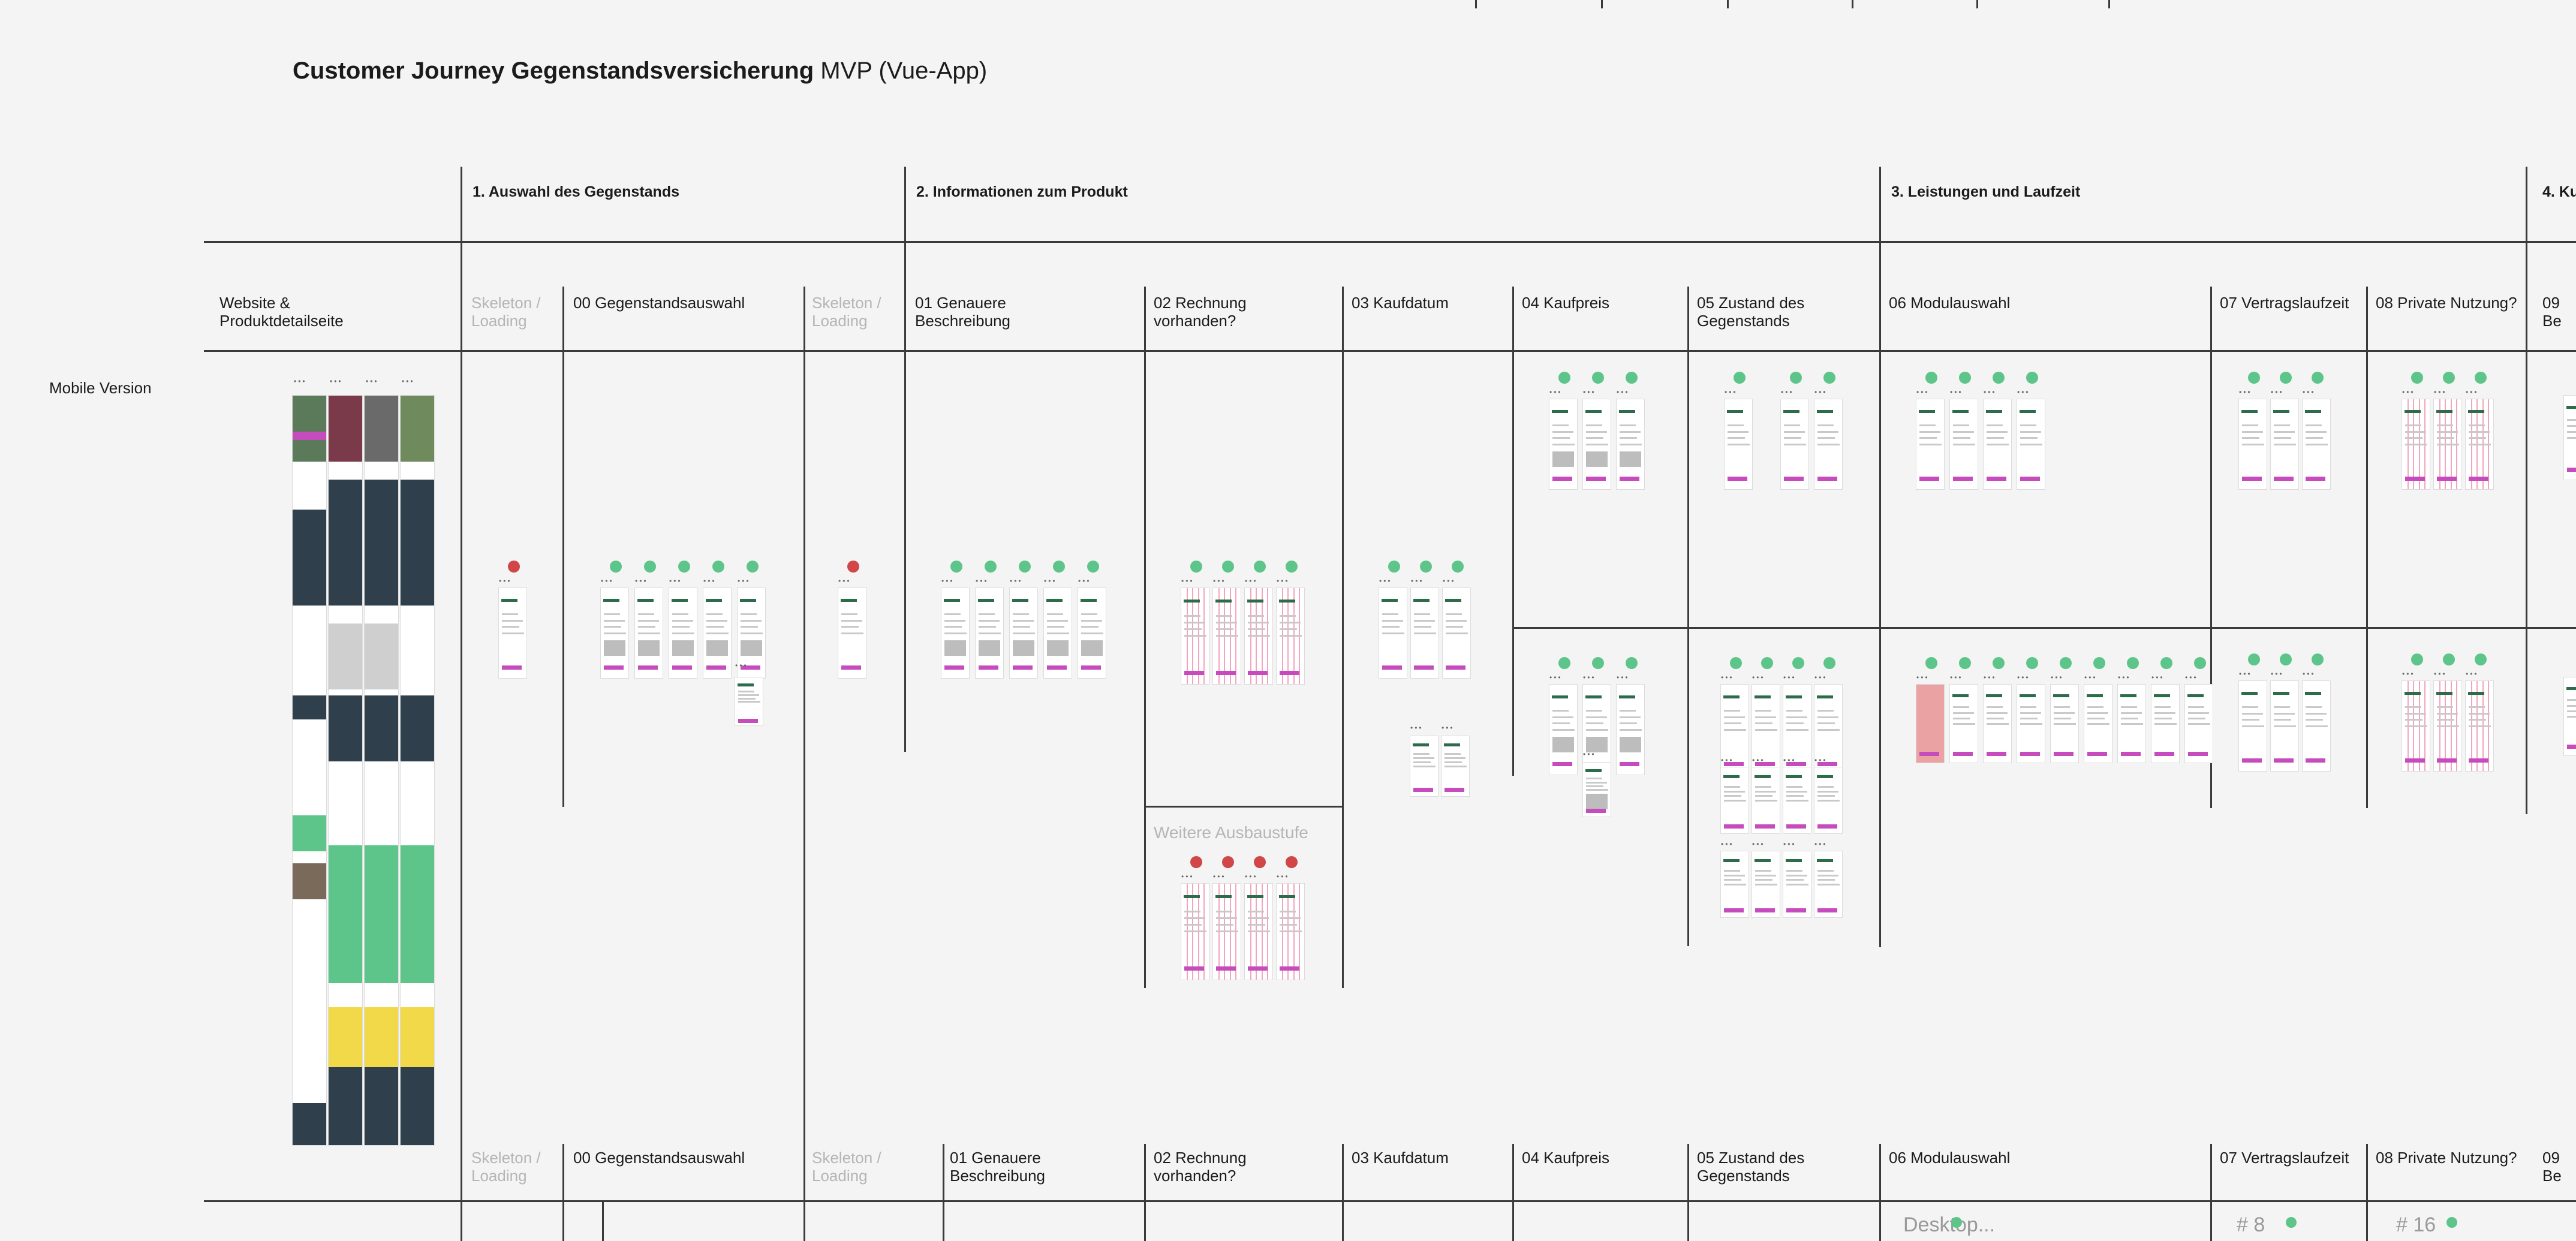 Image resolution: width=2576 pixels, height=1241 pixels. Describe the element at coordinates (462, 704) in the screenshot. I see `section-divider` at that location.